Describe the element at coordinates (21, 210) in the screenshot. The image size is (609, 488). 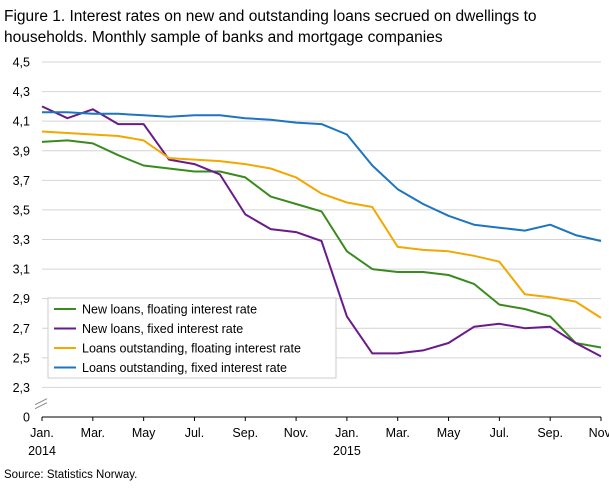
I see `y-tick-label: 3,5` at that location.